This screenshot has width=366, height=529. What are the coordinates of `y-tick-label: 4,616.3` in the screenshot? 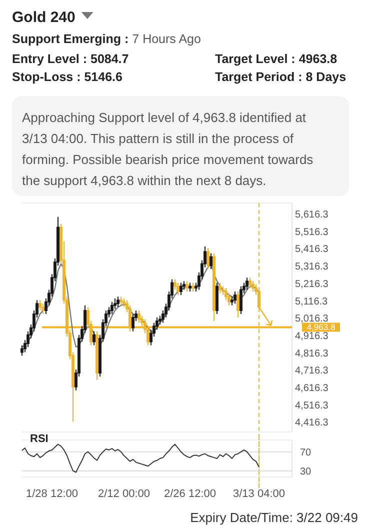 It's located at (312, 388).